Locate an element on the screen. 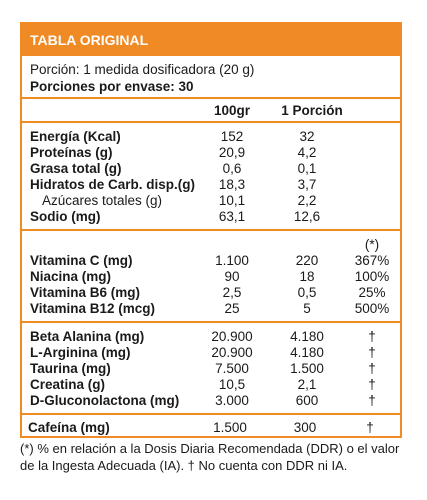 The width and height of the screenshot is (427, 500). row-value-ddr: 100% is located at coordinates (372, 276).